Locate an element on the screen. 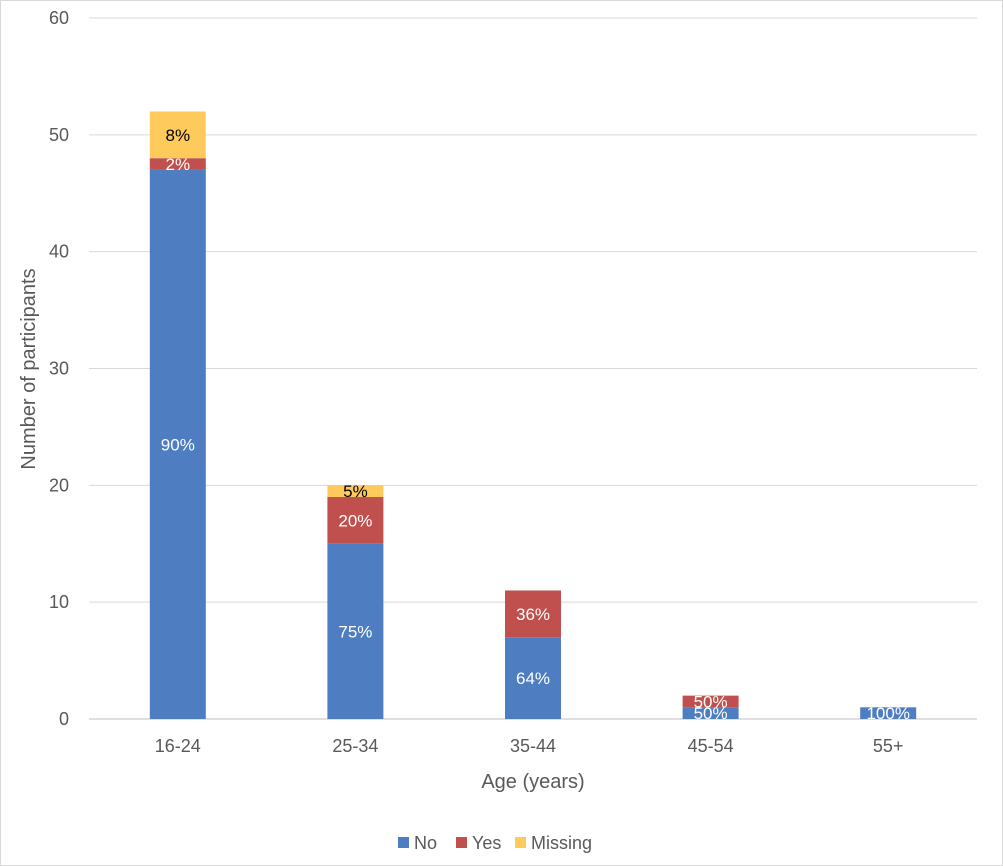 The width and height of the screenshot is (1003, 866). data-label: 90% is located at coordinates (178, 444).